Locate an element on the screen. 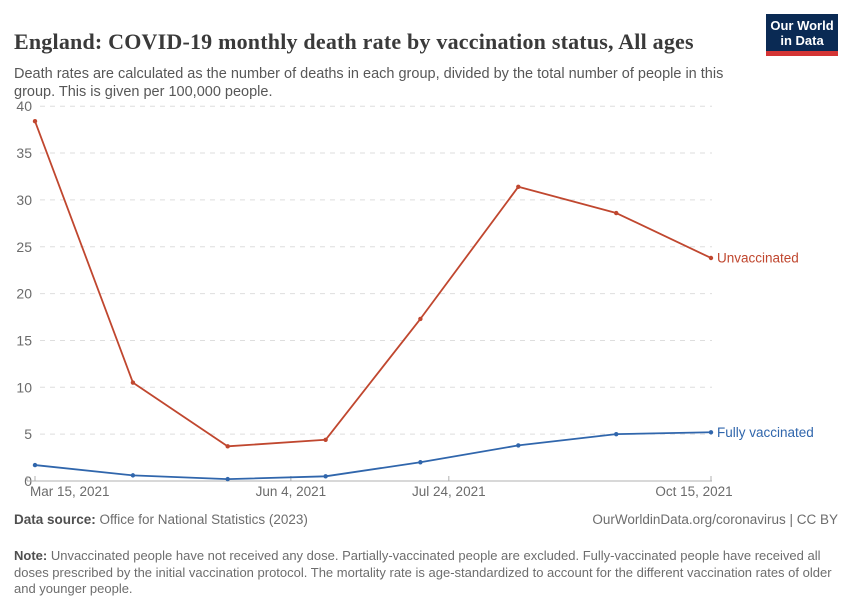 The width and height of the screenshot is (850, 600). y-tick-label: 25 is located at coordinates (24, 247).